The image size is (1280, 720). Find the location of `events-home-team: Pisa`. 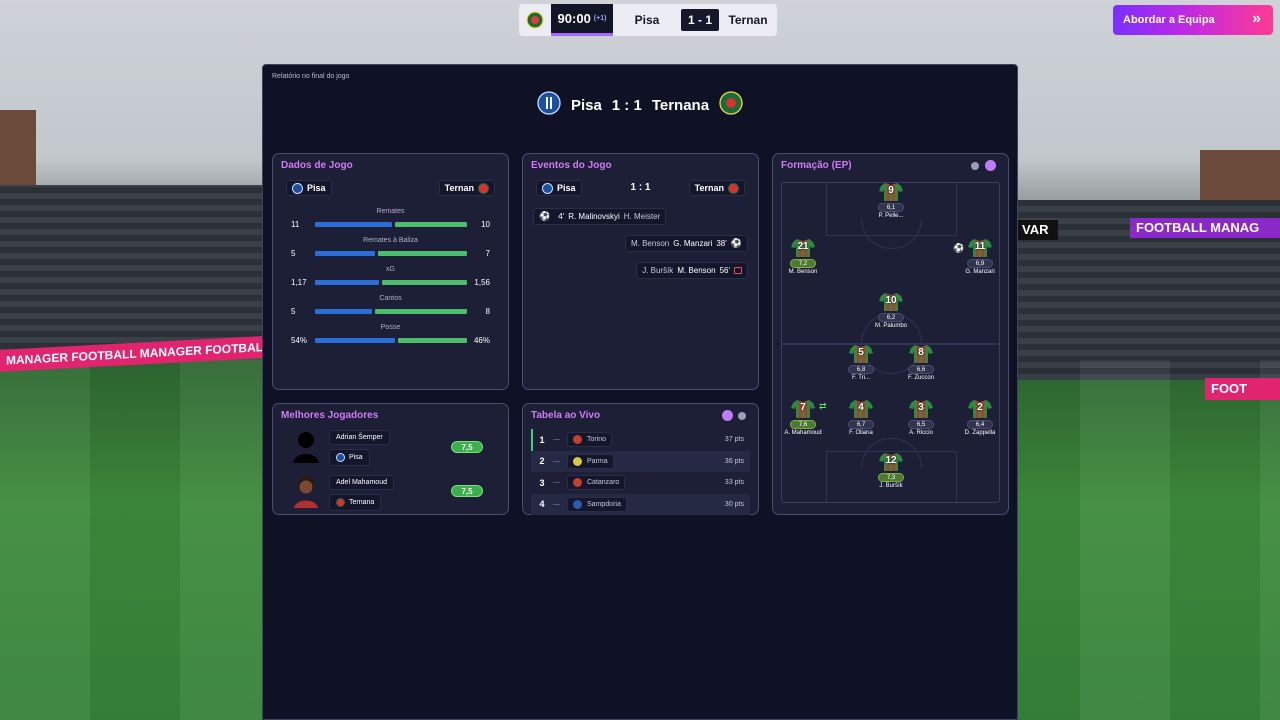

events-home-team: Pisa is located at coordinates (566, 188).